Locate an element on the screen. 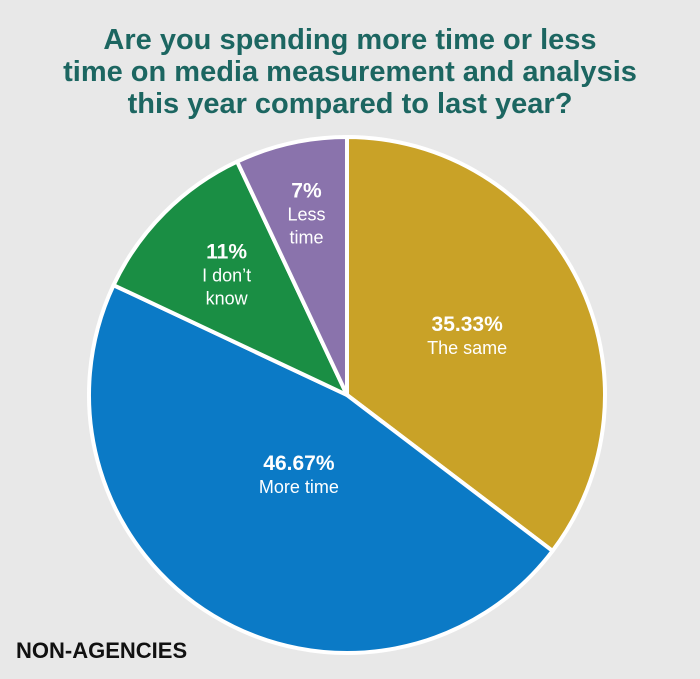 This screenshot has width=700, height=679. slice-name-label: know is located at coordinates (227, 299).